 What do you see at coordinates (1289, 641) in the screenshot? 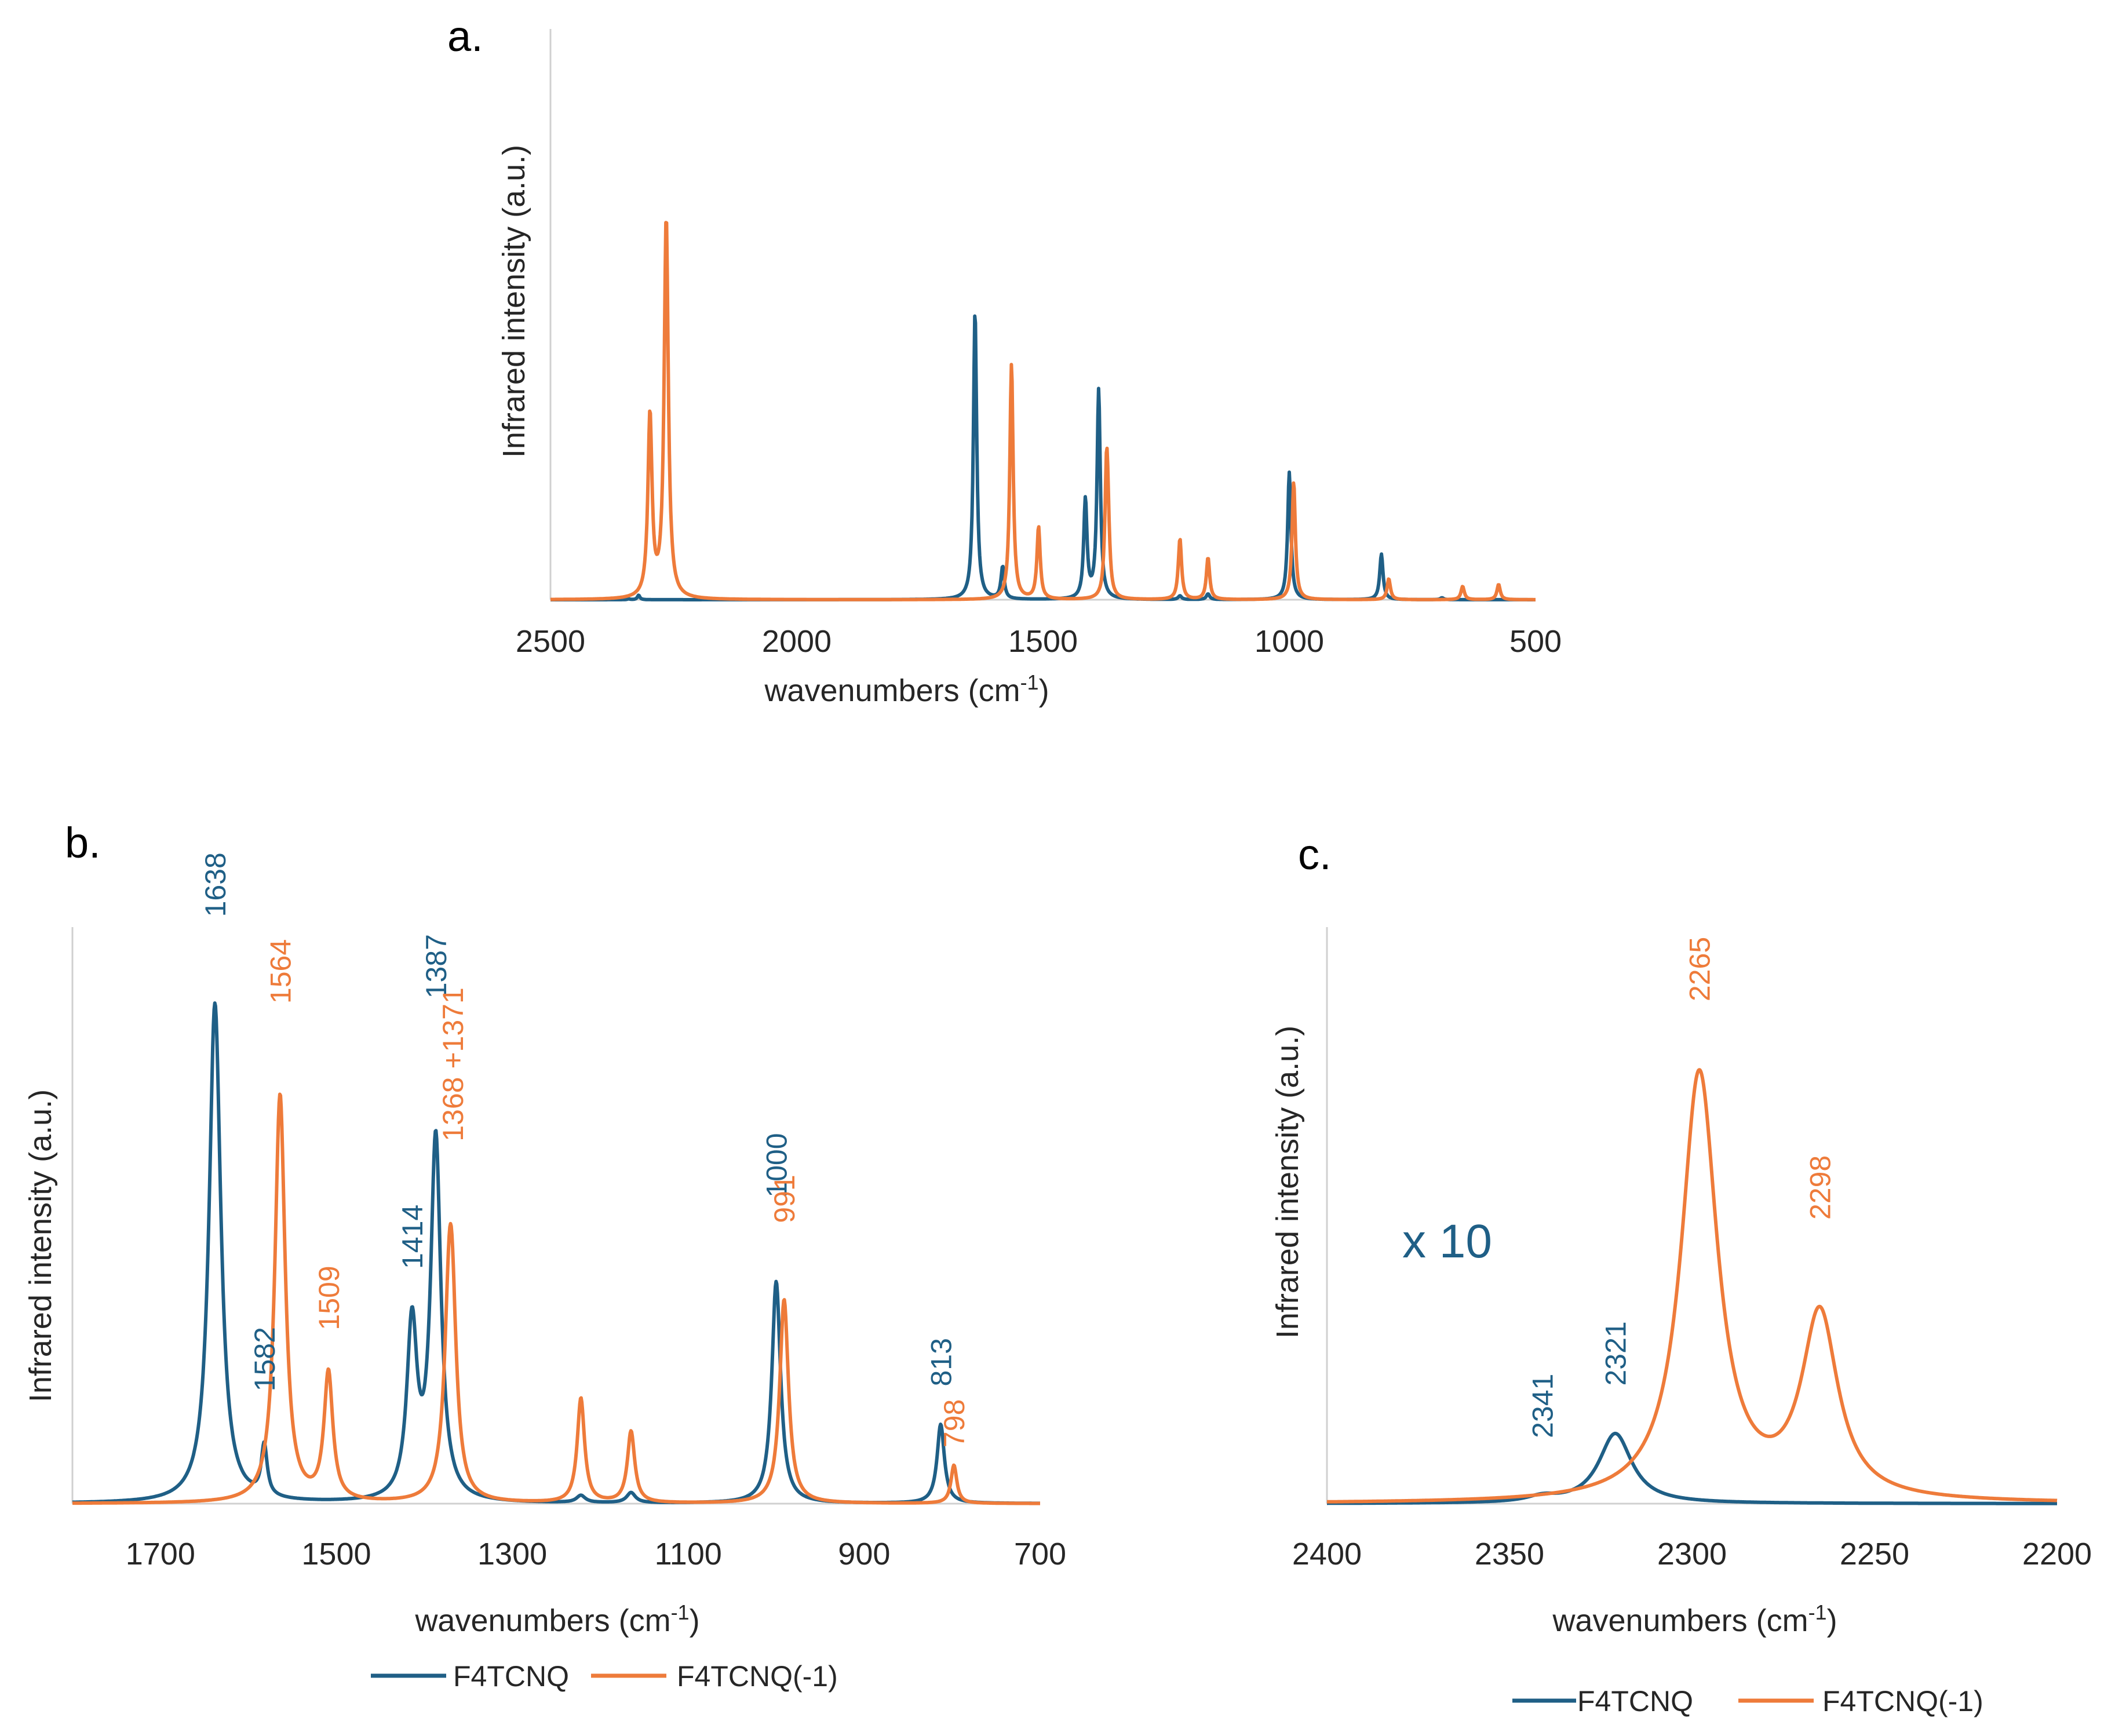
I see `panel-a-x-tick: 1000` at bounding box center [1289, 641].